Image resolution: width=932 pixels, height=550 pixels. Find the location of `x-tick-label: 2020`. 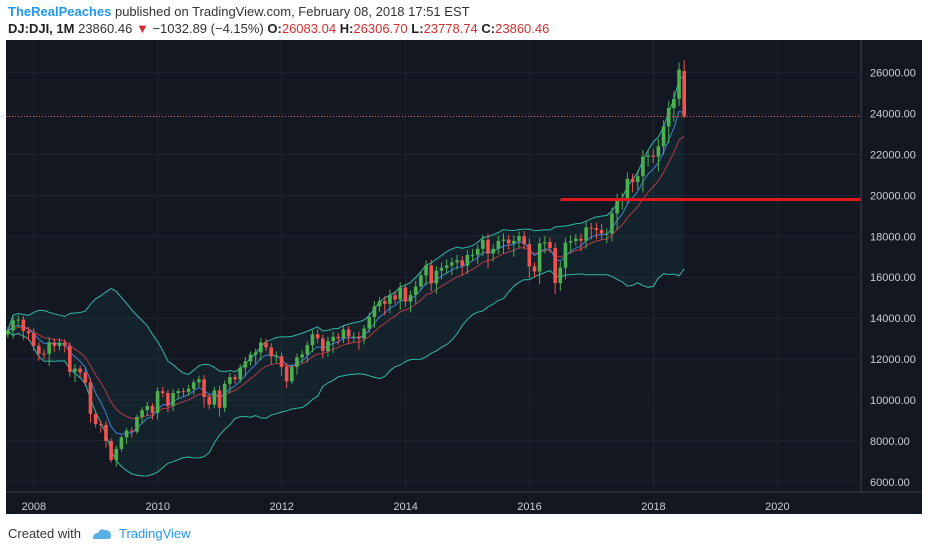

x-tick-label: 2020 is located at coordinates (777, 507).